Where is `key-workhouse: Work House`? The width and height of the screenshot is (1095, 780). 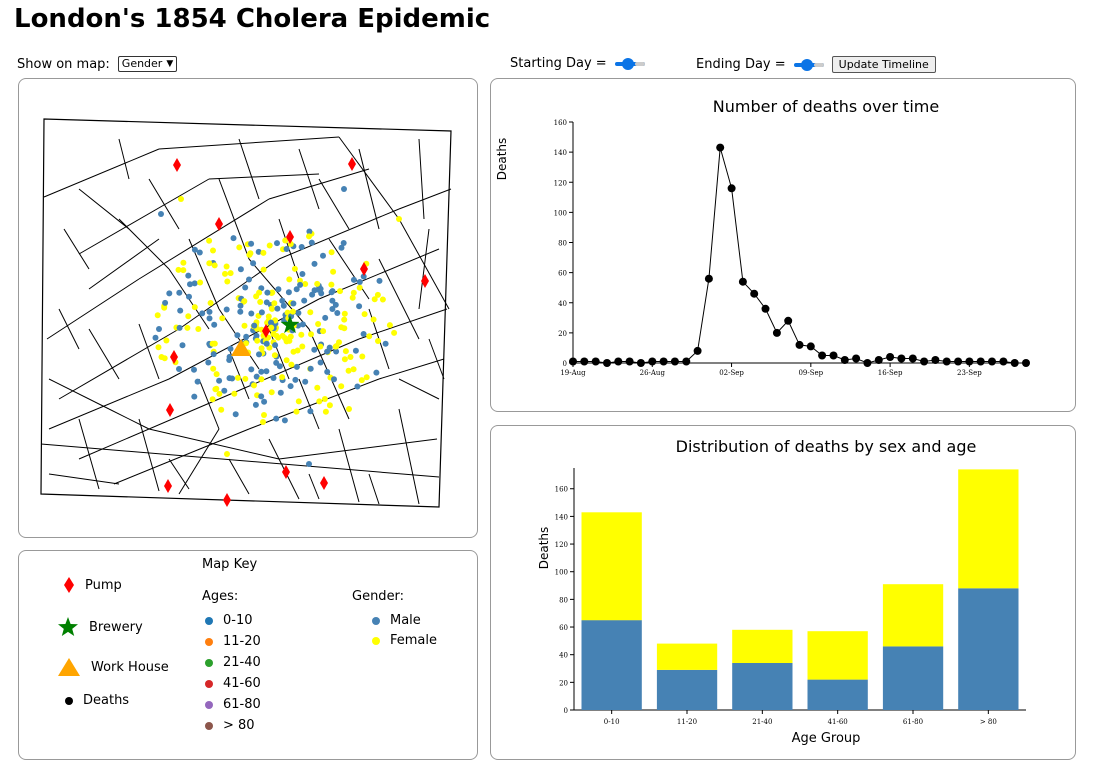
key-workhouse: Work House is located at coordinates (113, 667).